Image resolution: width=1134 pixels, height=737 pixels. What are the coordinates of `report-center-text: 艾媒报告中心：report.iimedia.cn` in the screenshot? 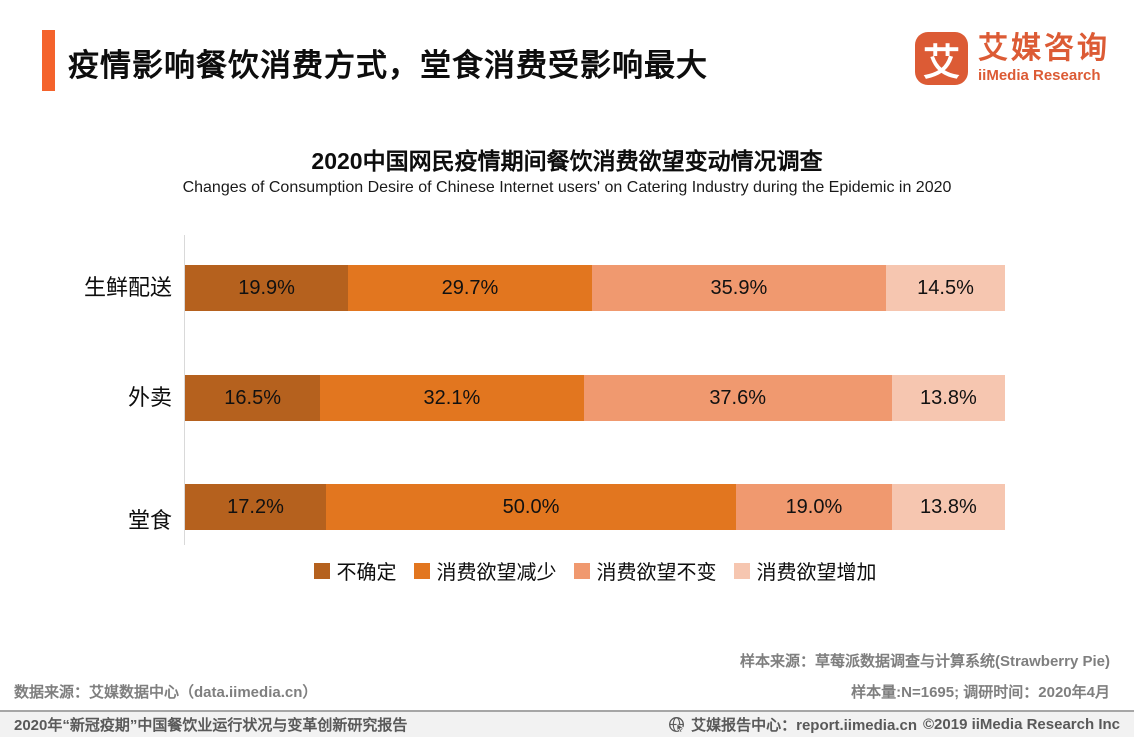 It's located at (804, 725).